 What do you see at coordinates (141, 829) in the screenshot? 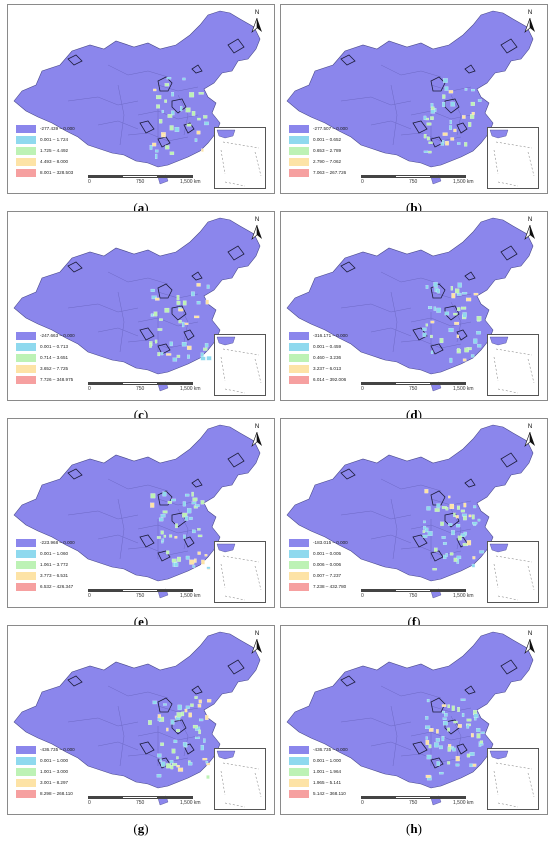
I see `panel-caption: (g)` at bounding box center [141, 829].